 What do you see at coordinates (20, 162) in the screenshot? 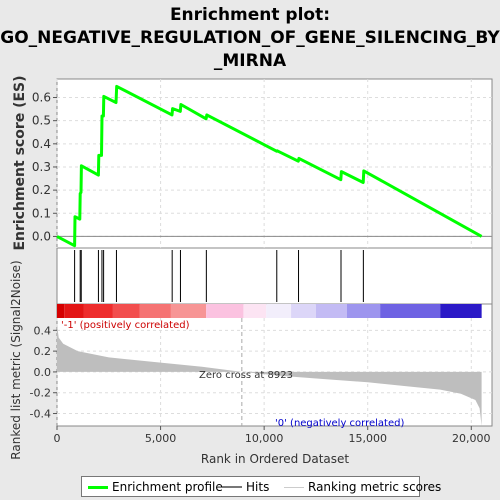
I see `es-y-axis-label: Enrichment score (ES)` at bounding box center [20, 162].